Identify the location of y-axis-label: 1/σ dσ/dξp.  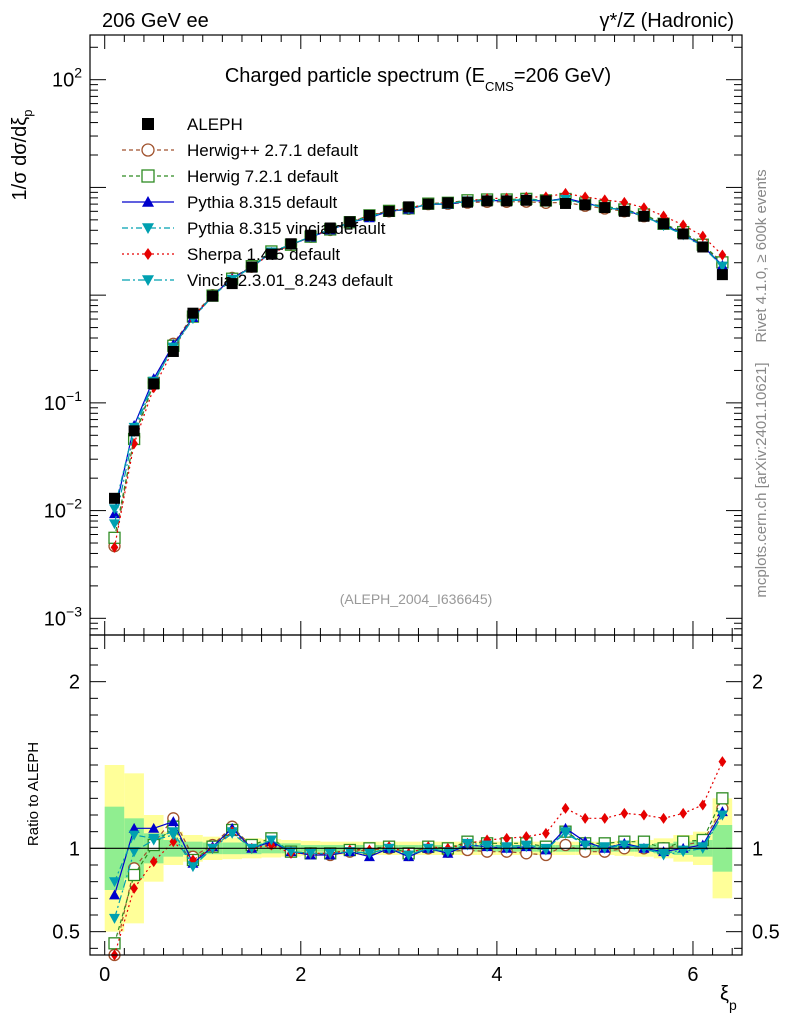
(22, 155).